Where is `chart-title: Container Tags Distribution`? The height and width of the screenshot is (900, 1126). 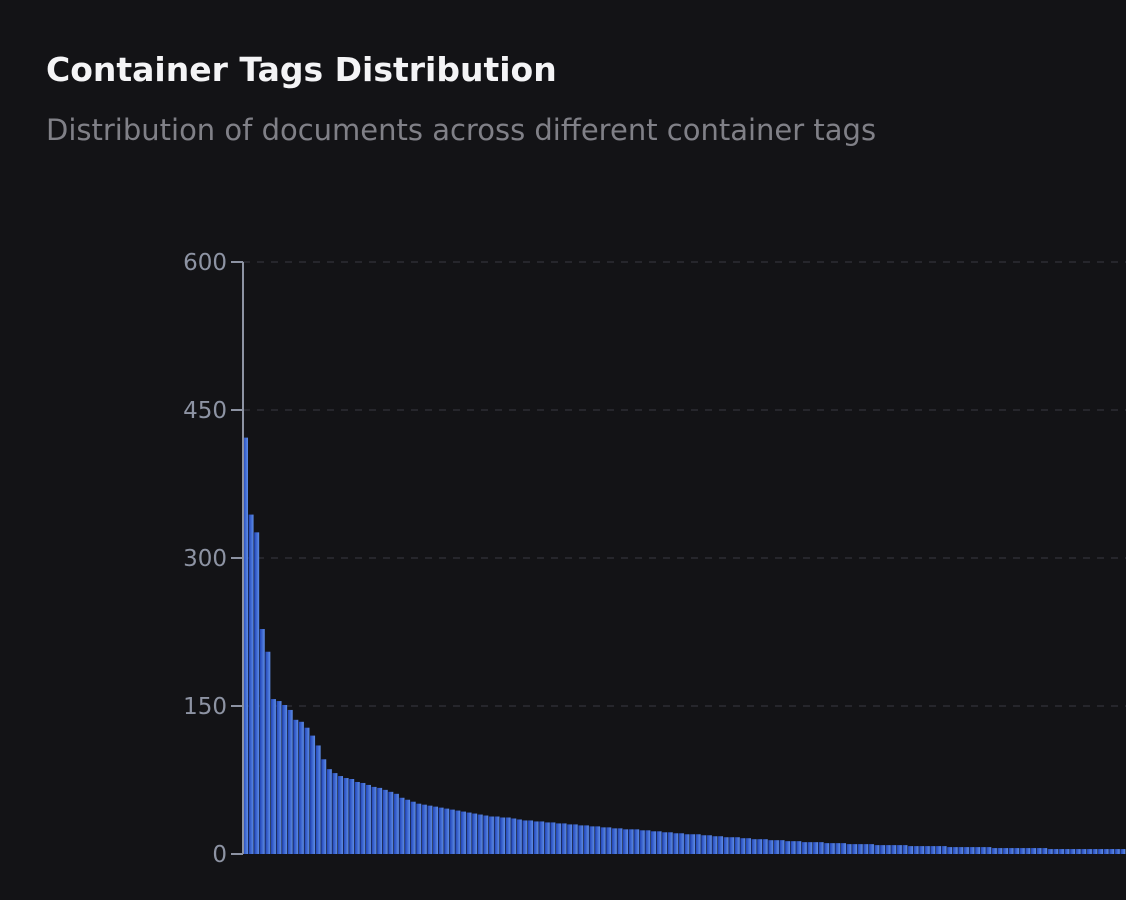
chart-title: Container Tags Distribution is located at coordinates (301, 69).